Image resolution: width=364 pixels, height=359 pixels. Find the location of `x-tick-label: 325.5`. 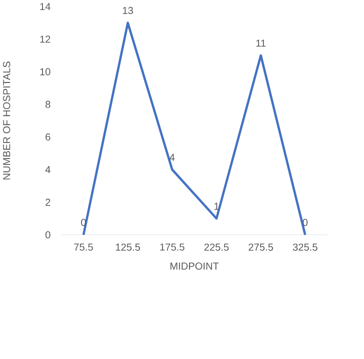

x-tick-label: 325.5 is located at coordinates (305, 247).